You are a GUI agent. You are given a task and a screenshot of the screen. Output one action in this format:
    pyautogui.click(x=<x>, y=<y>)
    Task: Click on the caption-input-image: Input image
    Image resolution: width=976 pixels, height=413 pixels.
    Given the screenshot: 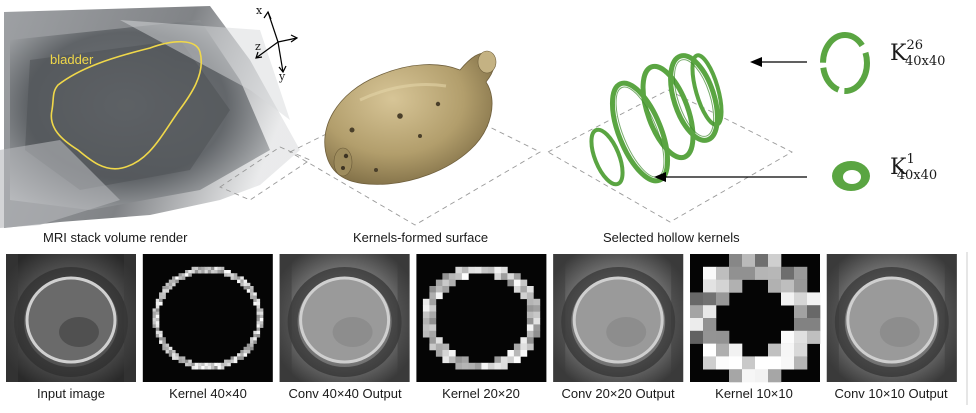 What is the action you would take?
    pyautogui.click(x=71, y=393)
    